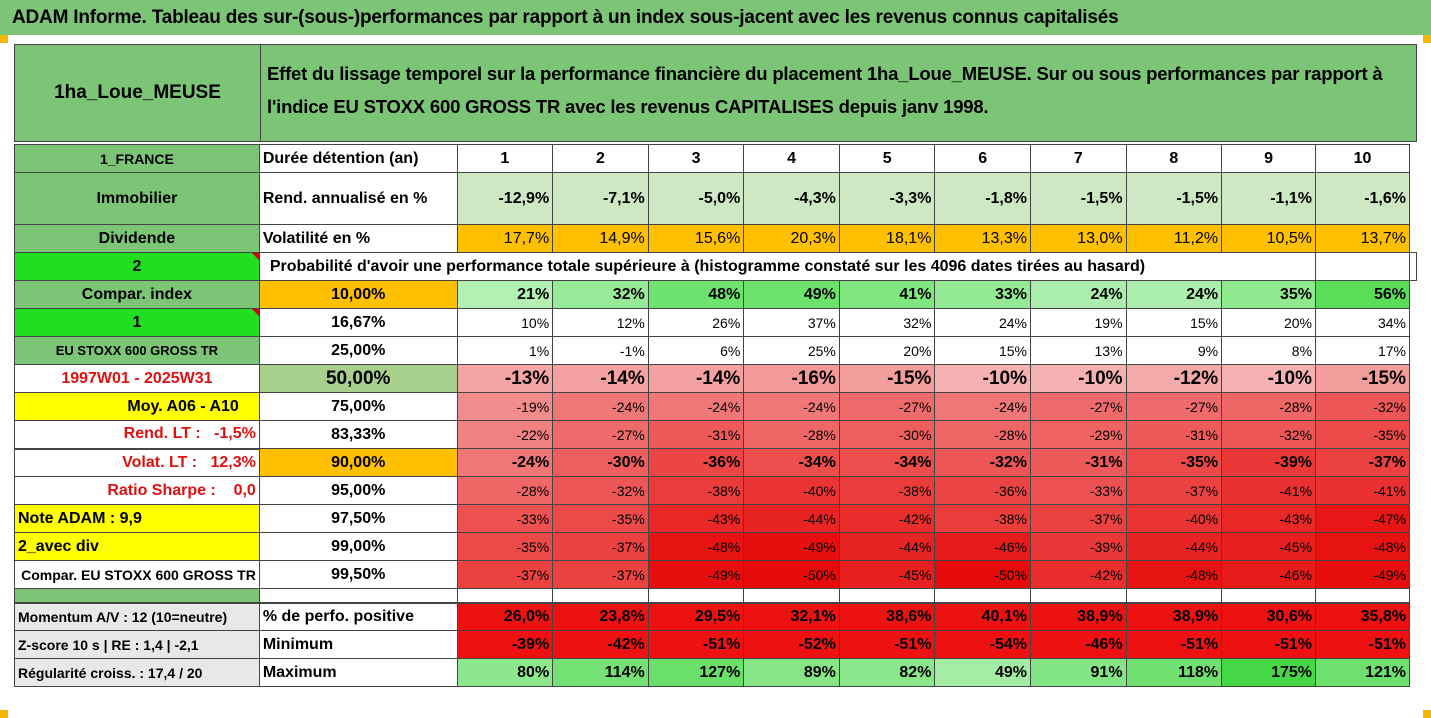 This screenshot has width=1431, height=718. I want to click on quantile-value: 41%, so click(887, 294).